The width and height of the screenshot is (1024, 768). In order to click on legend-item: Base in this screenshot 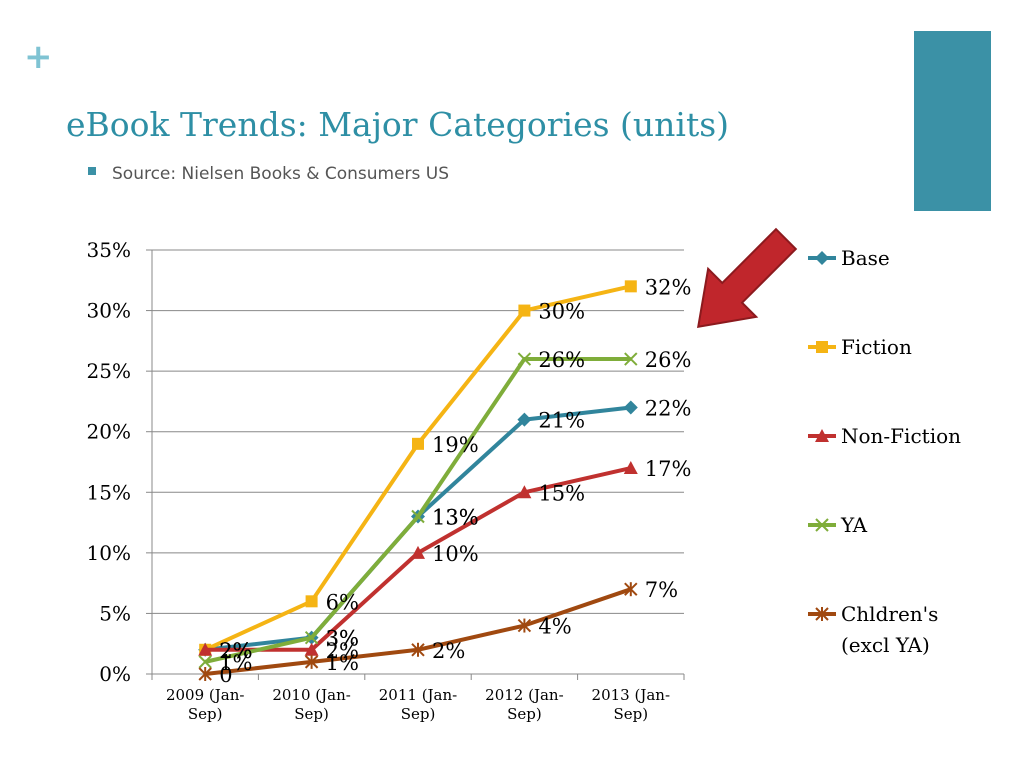, I will do `click(849, 258)`.